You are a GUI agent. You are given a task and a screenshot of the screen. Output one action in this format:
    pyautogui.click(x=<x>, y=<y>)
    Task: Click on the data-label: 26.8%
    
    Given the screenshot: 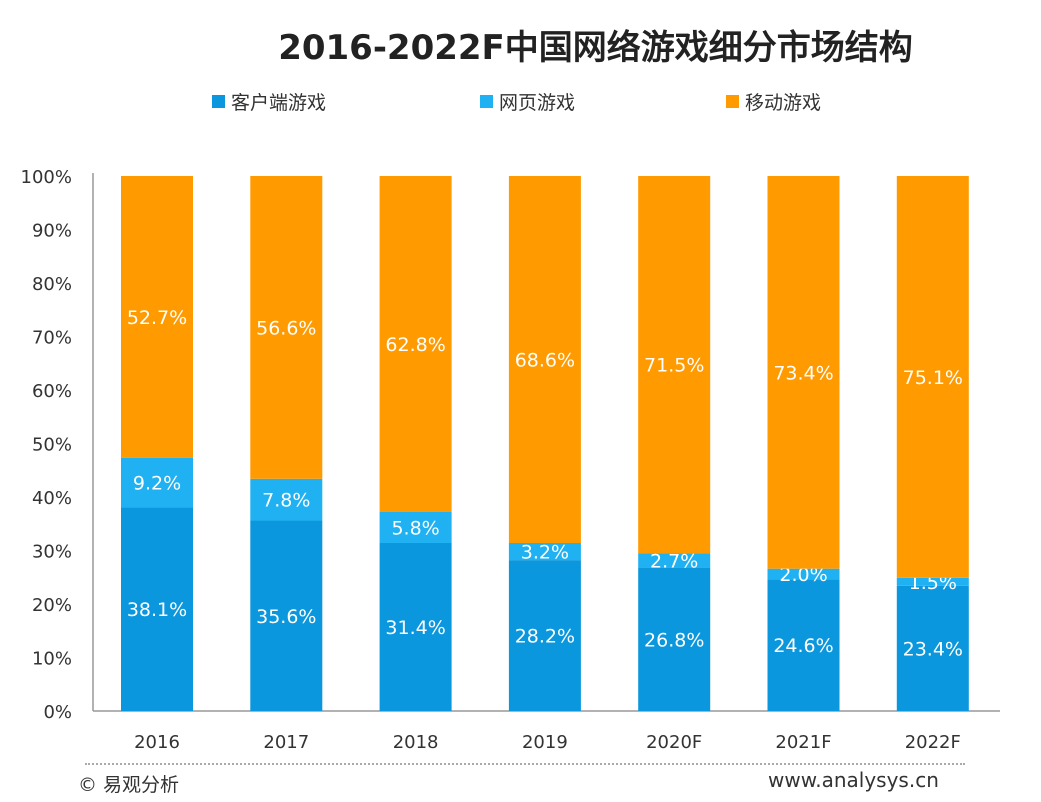 What is the action you would take?
    pyautogui.click(x=674, y=640)
    